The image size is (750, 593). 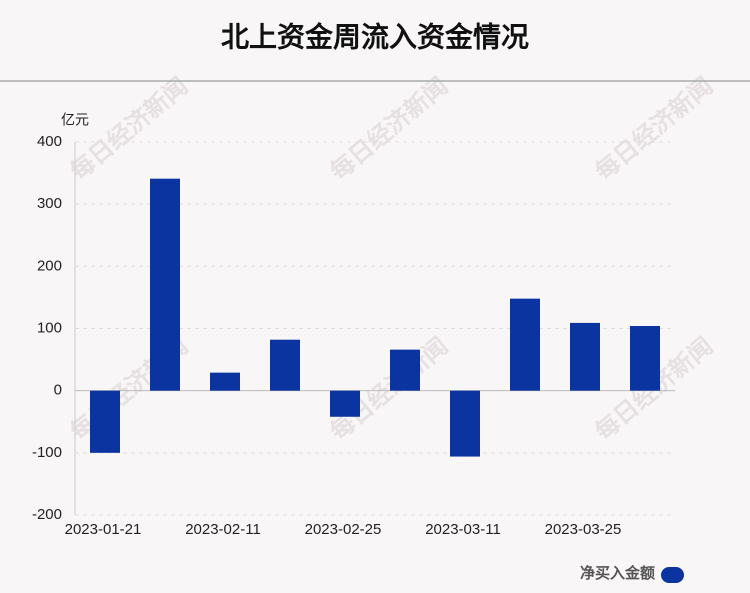 What do you see at coordinates (75, 120) in the screenshot?
I see `y-unit: 亿元` at bounding box center [75, 120].